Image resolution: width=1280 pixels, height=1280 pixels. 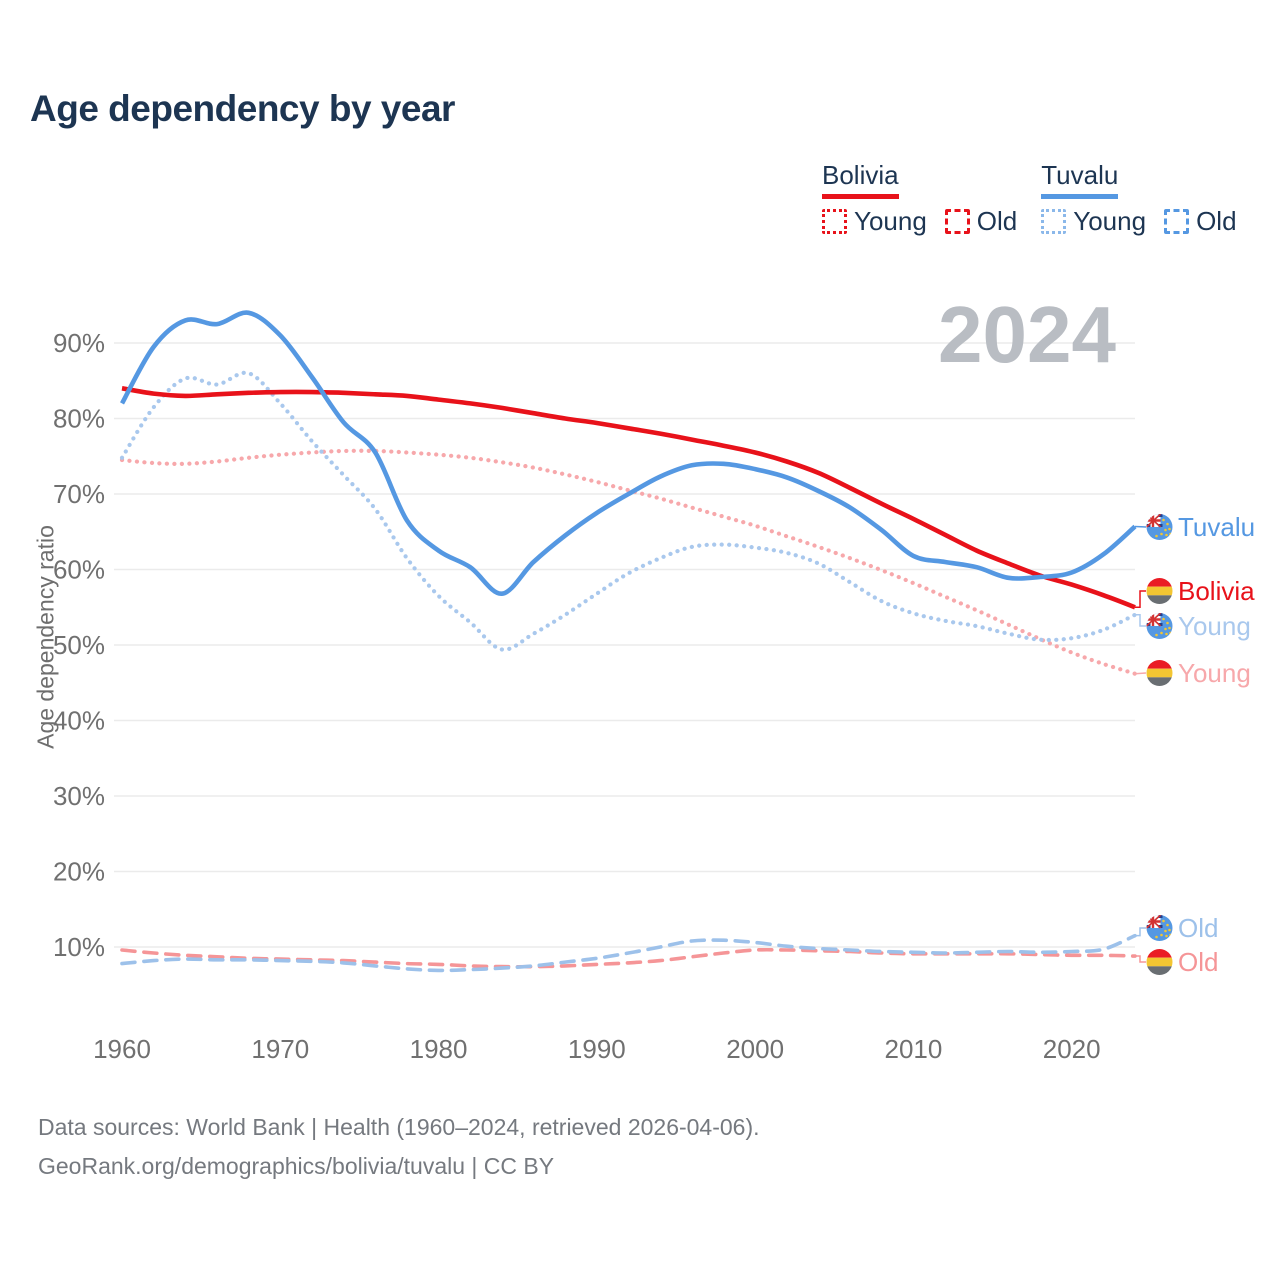 What do you see at coordinates (1214, 673) in the screenshot?
I see `series-end-label-young-bolivia: Young` at bounding box center [1214, 673].